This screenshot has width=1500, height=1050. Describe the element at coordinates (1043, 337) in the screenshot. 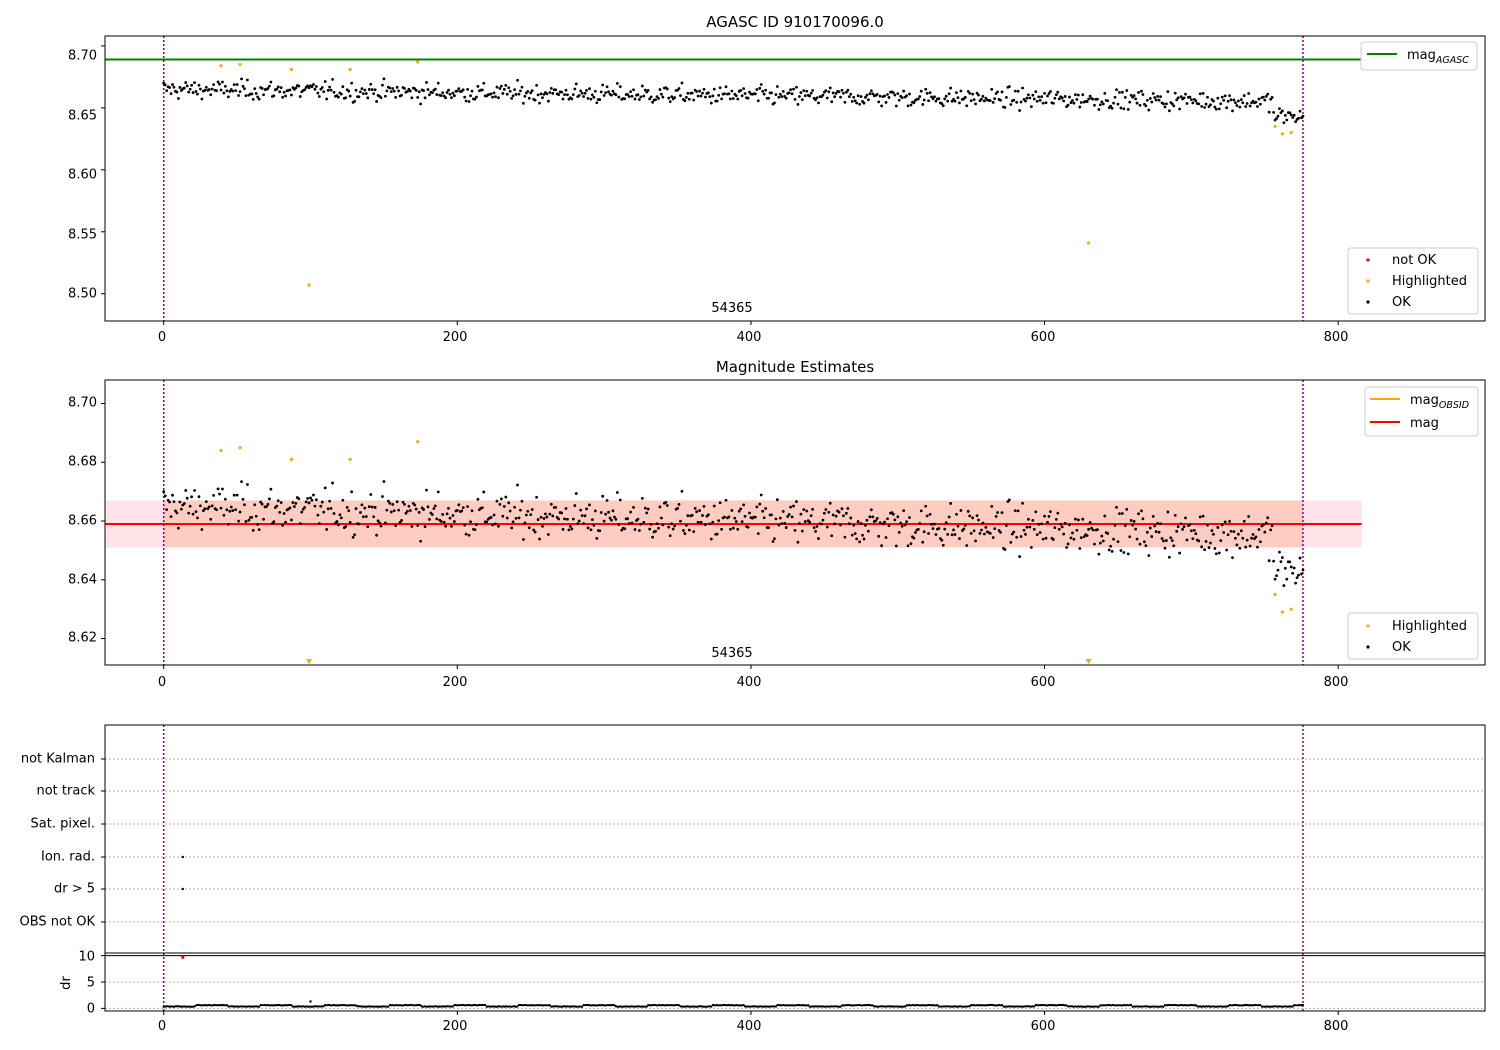

I see `agasc-xtick-label: 600` at that location.